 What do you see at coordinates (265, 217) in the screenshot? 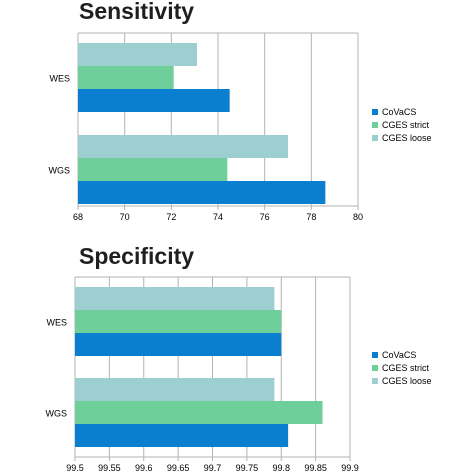
I see `x-tick-label: 76` at bounding box center [265, 217].